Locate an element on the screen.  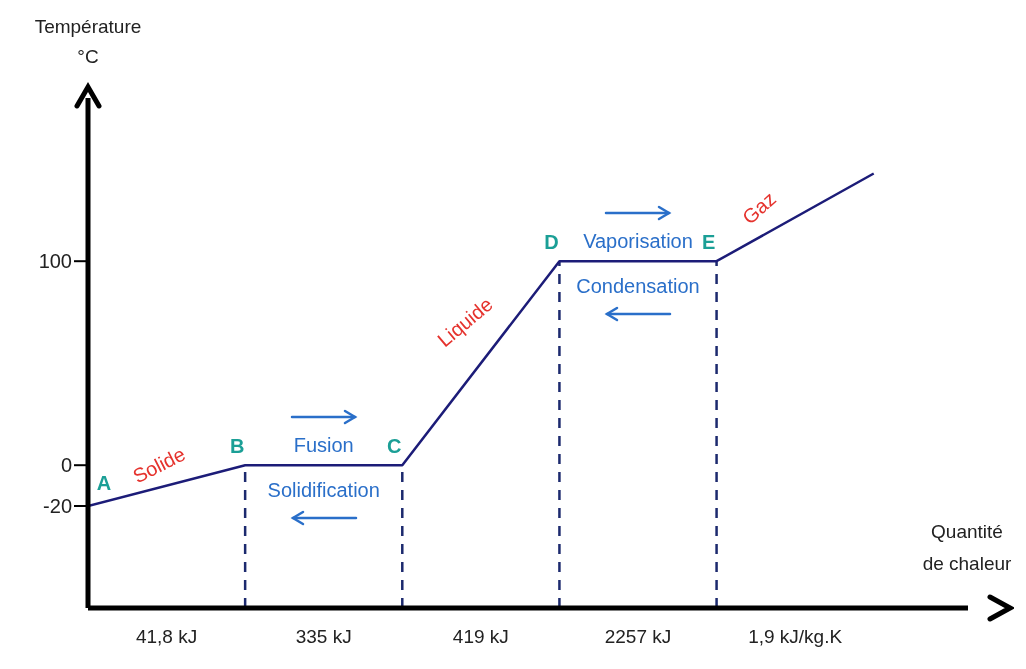
text: 1,9 kJ/kg.K is located at coordinates (795, 637).